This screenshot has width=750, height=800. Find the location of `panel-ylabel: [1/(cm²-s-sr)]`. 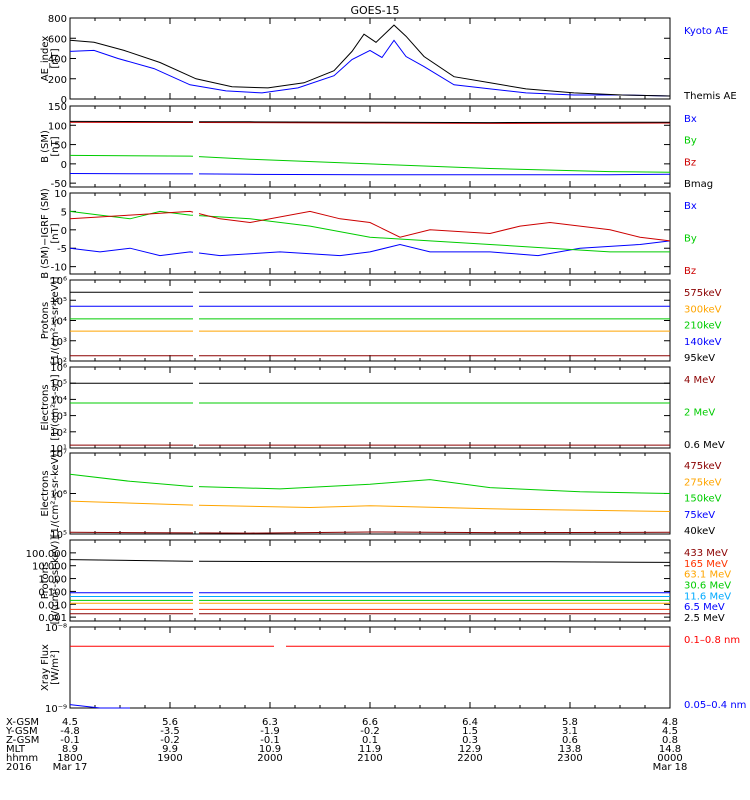

panel-ylabel: [1/(cm²-s-sr)] is located at coordinates (55, 407).